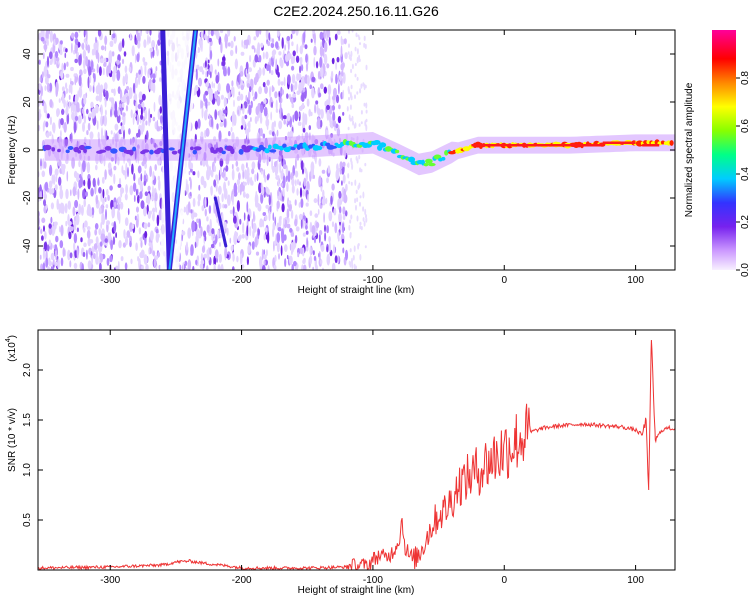  What do you see at coordinates (743, 174) in the screenshot?
I see `colorbar-ticks: 0.0 0.2 0.4 0.6 0.8` at bounding box center [743, 174].